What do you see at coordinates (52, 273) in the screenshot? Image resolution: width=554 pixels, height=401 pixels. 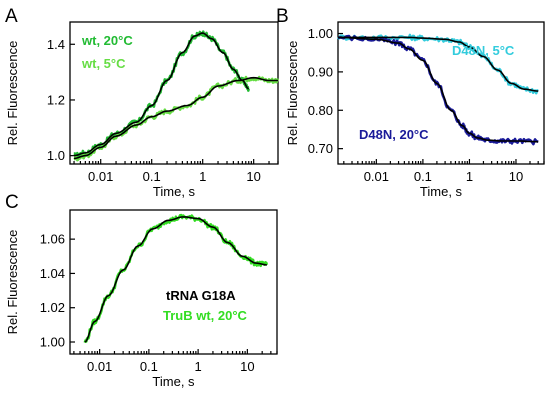 I see `y-tick-label: 1.04` at bounding box center [52, 273].